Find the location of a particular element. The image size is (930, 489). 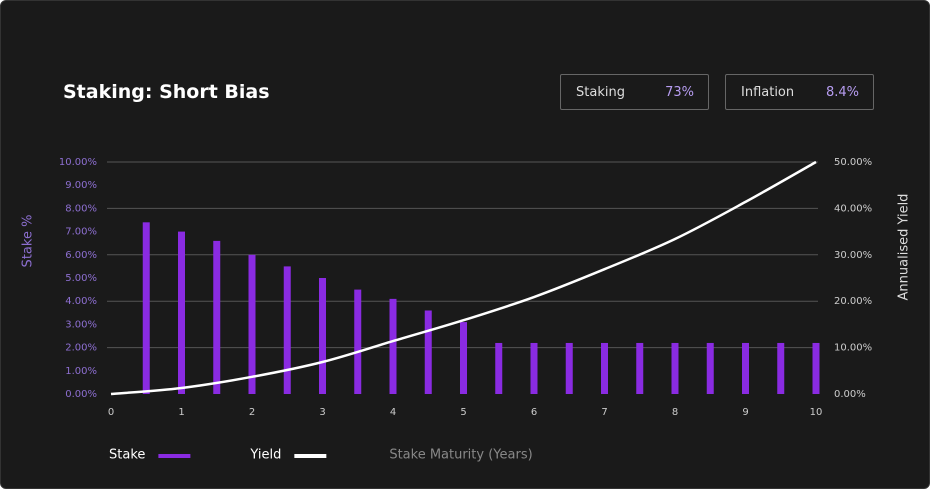

stat-label: Staking is located at coordinates (600, 92).